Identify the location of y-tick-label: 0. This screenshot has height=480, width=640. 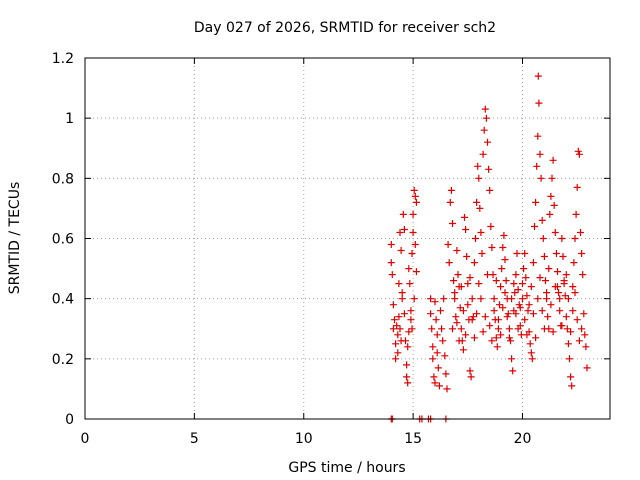
(69, 420).